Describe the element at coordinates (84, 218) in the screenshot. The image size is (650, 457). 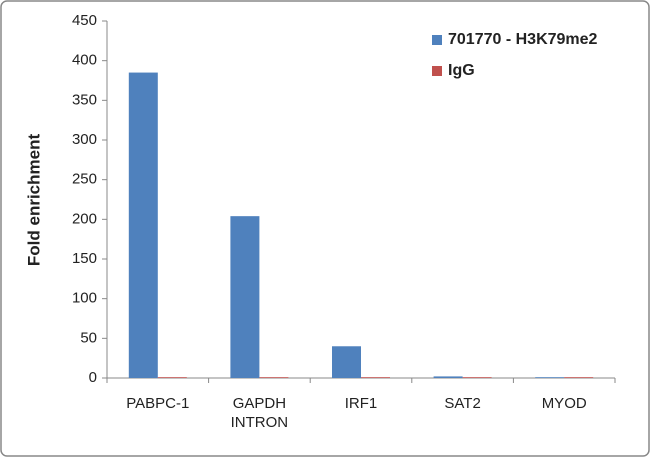
I see `y-tick-label: 200` at that location.